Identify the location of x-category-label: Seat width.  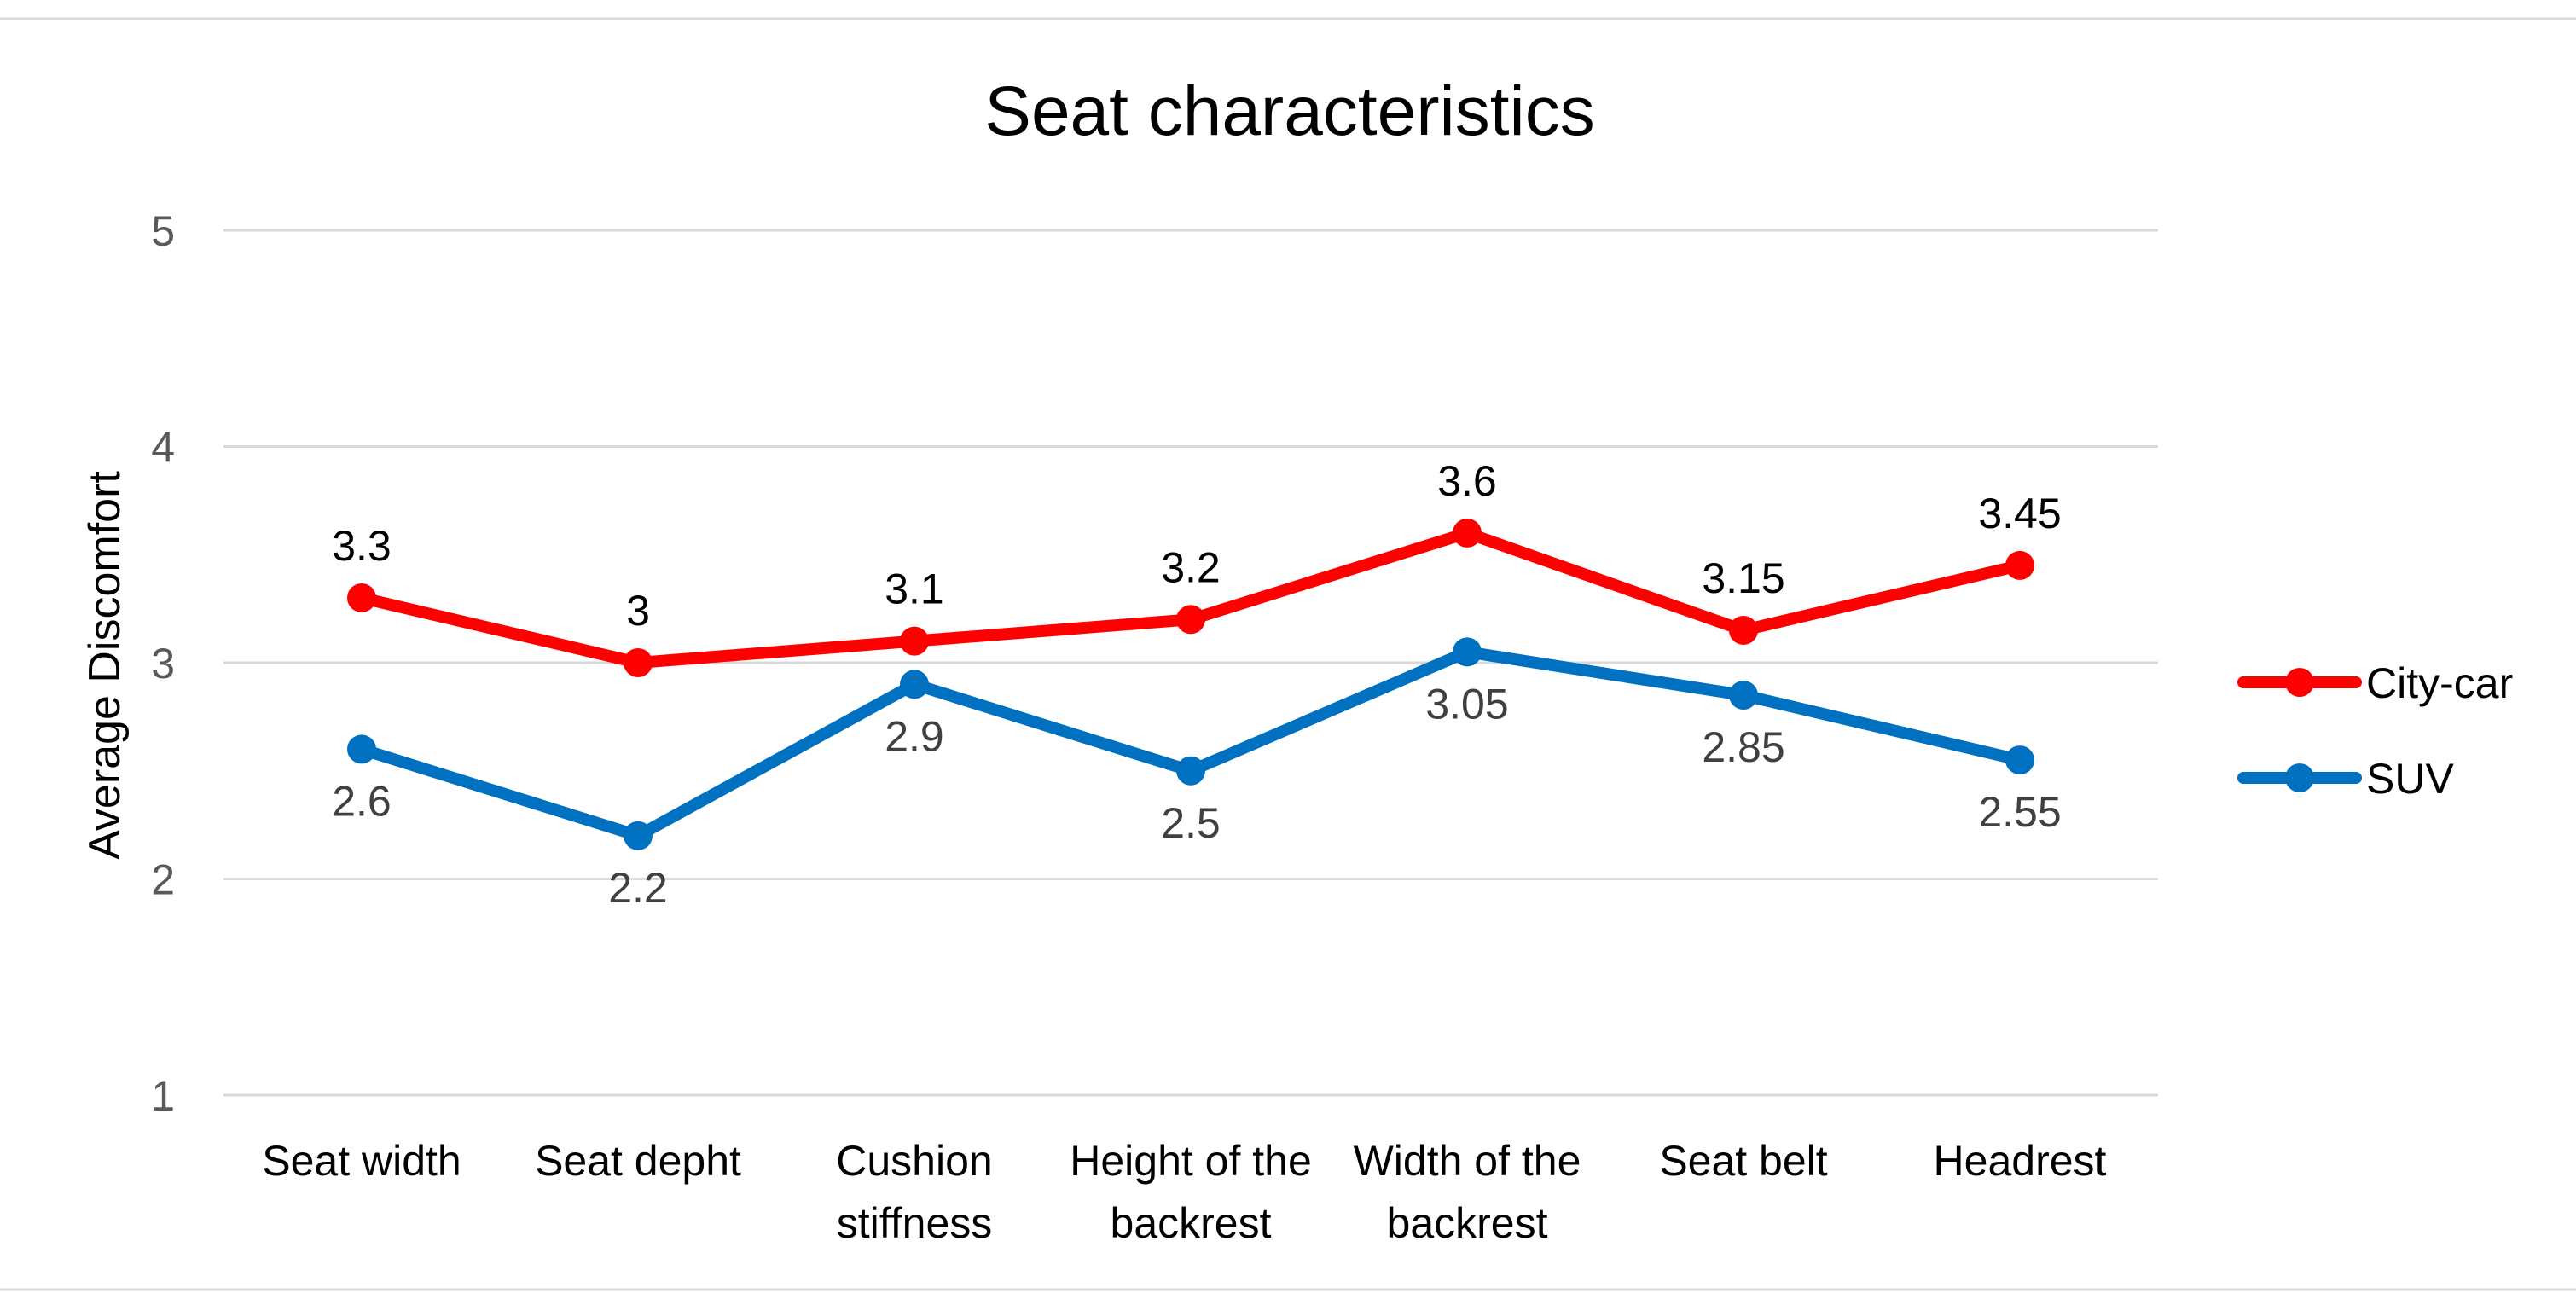
(361, 1161).